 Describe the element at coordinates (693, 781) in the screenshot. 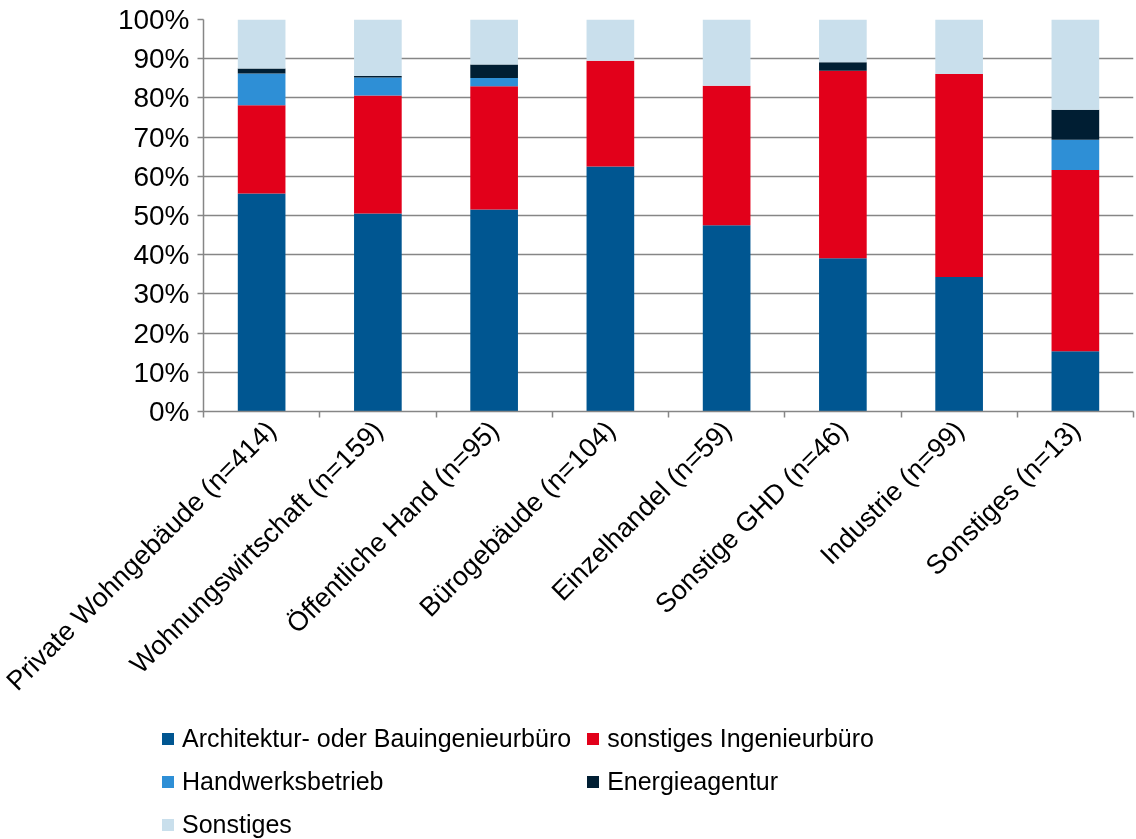

I see `legend-label: Energieagentur` at that location.